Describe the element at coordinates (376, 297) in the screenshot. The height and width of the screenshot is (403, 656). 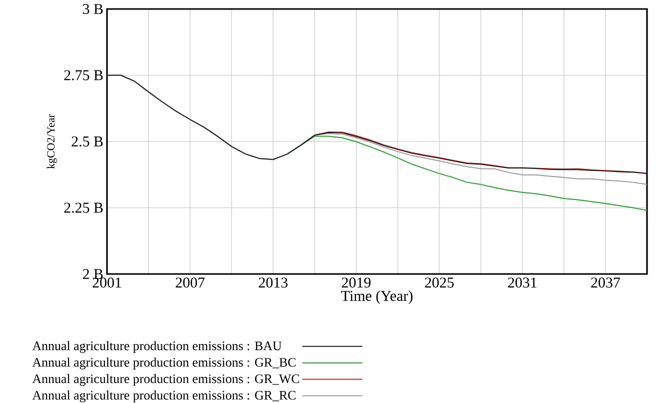
I see `x-axis-title: Time (Year)` at that location.